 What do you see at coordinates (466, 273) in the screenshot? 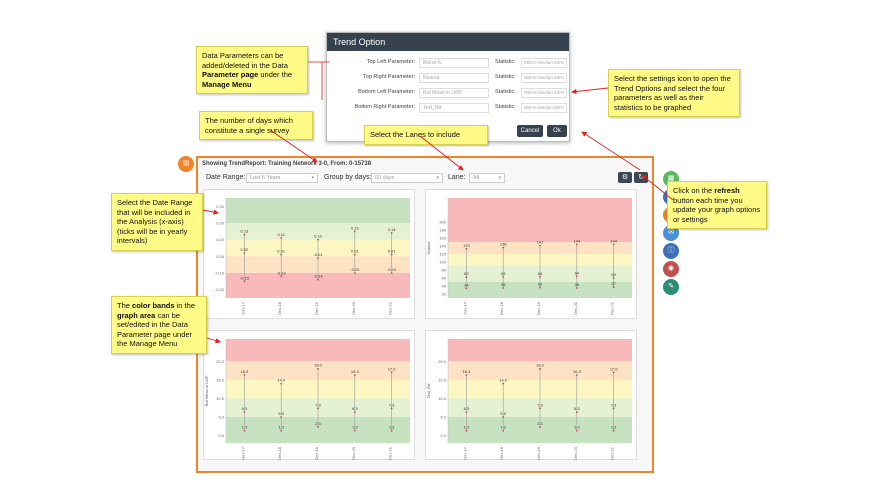
I see `data-label: 62` at bounding box center [466, 273].